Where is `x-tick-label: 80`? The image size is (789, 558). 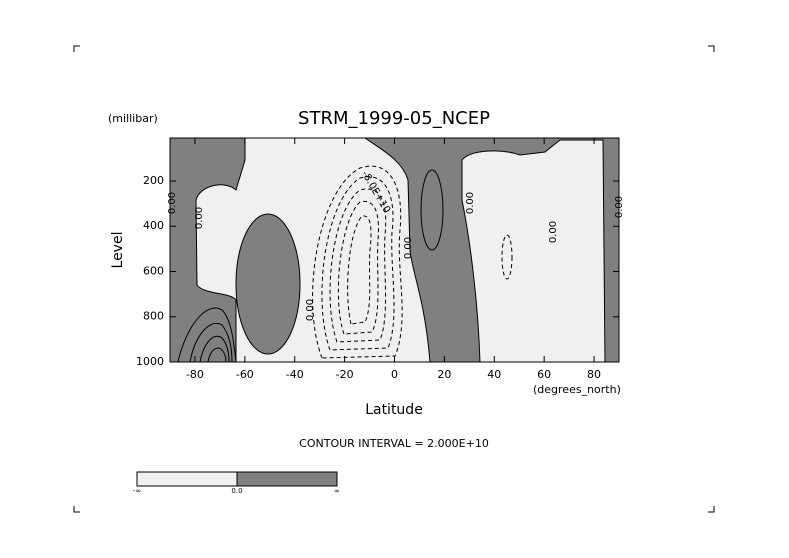
x-tick-label: 80 is located at coordinates (594, 374).